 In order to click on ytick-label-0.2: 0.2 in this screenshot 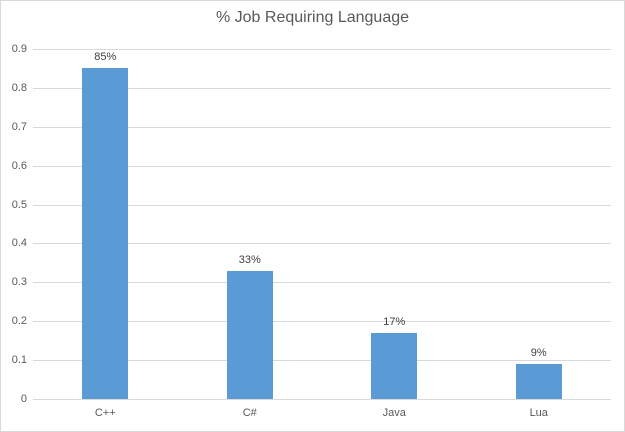, I will do `click(19, 321)`.